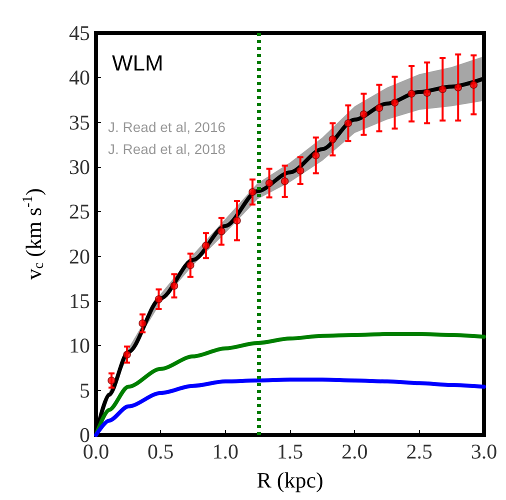  What do you see at coordinates (79, 167) in the screenshot?
I see `y-tick-label: 30` at bounding box center [79, 167].